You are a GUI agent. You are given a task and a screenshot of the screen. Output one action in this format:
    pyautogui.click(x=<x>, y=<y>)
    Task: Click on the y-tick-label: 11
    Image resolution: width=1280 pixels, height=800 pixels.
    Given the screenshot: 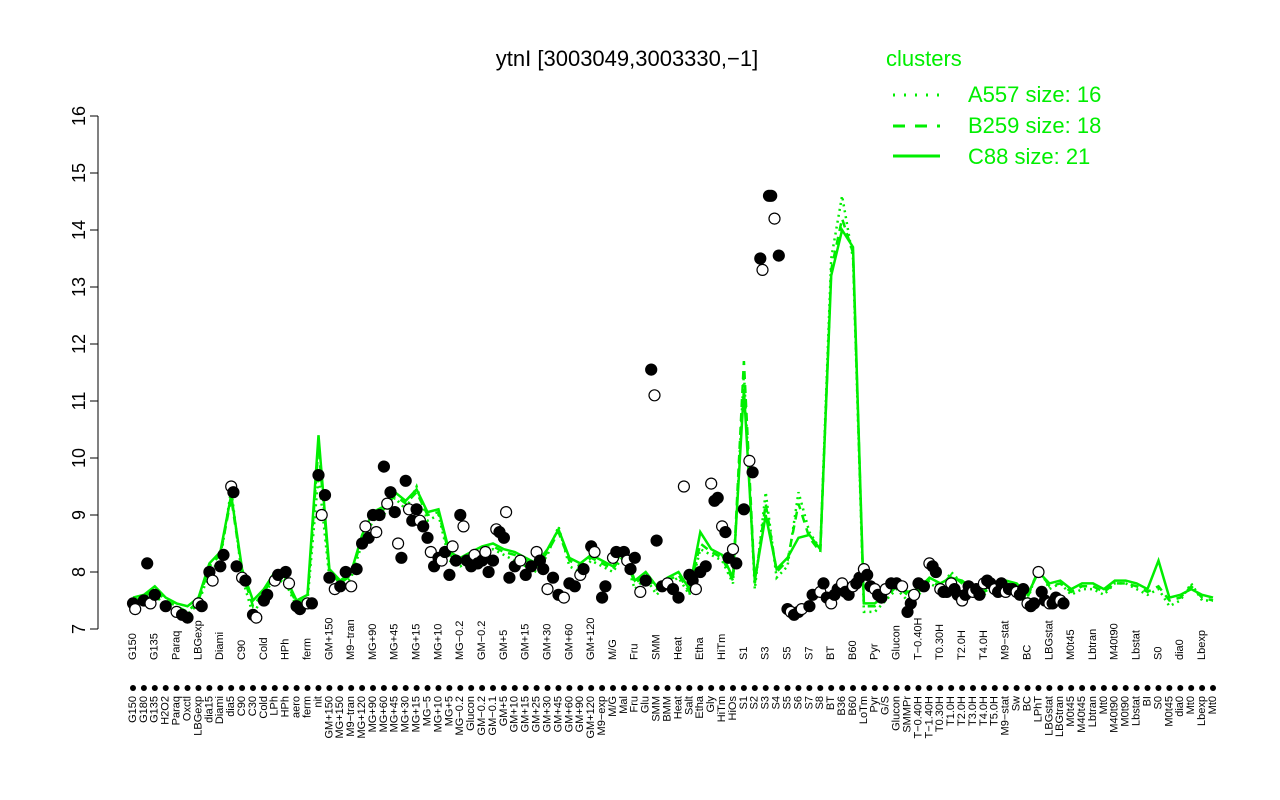 What is the action you would take?
    pyautogui.click(x=79, y=401)
    